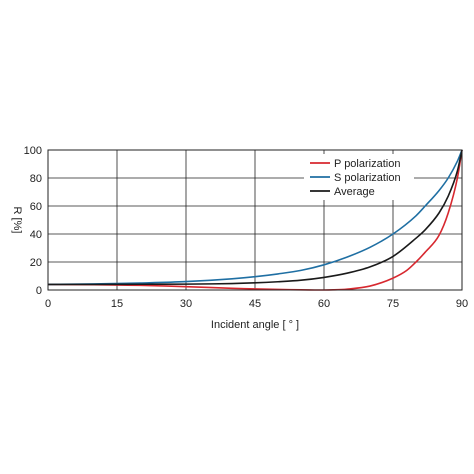 The image size is (474, 474). Describe the element at coordinates (33, 151) in the screenshot. I see `y-tick-label: 100` at that location.